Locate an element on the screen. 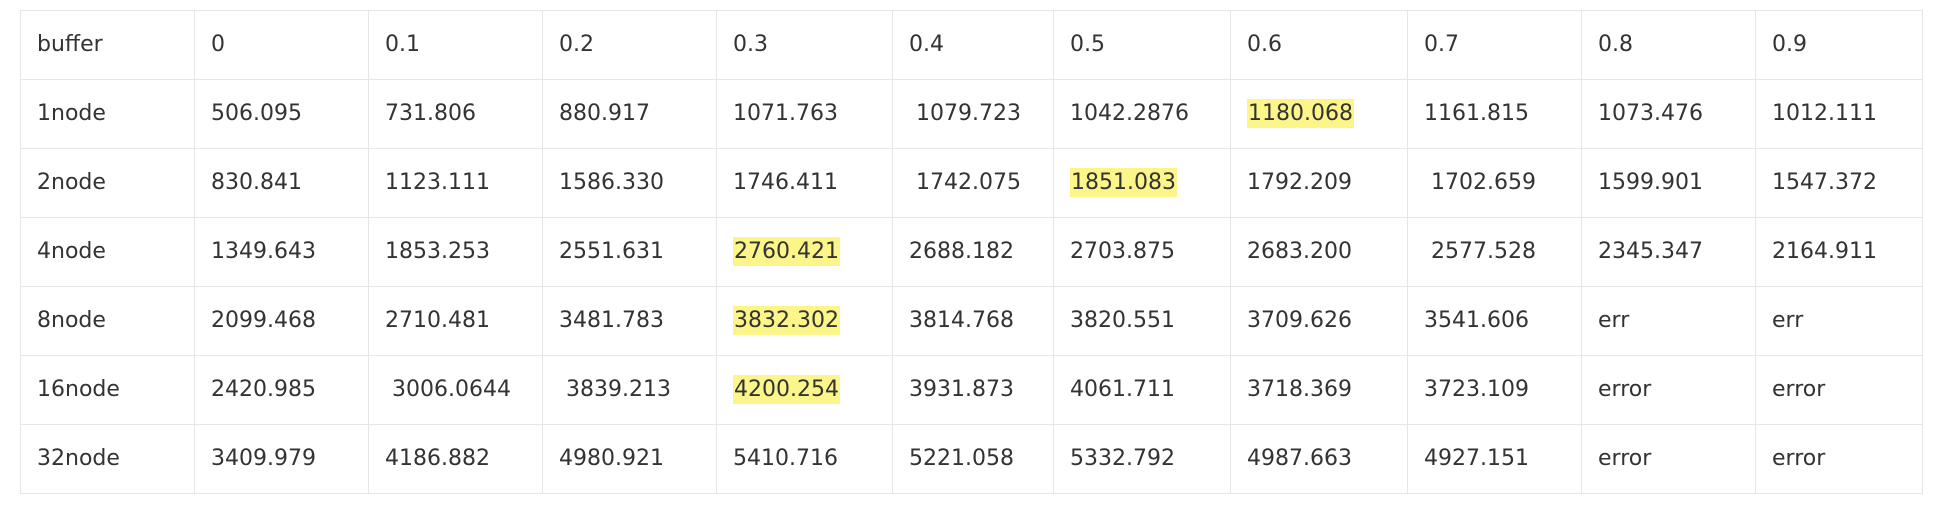 The image size is (1954, 507). cell-text: 0.4 is located at coordinates (926, 44).